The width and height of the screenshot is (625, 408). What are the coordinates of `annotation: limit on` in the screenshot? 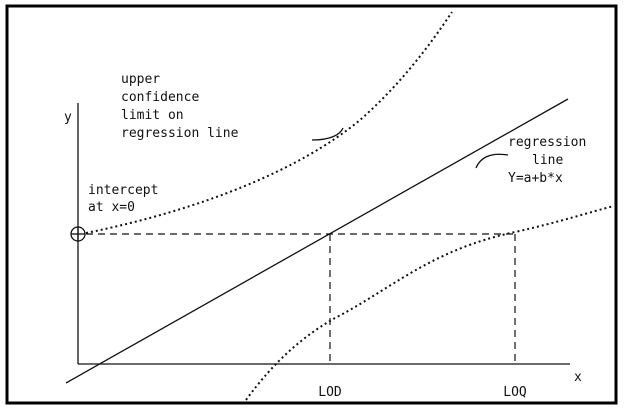 It's located at (152, 115).